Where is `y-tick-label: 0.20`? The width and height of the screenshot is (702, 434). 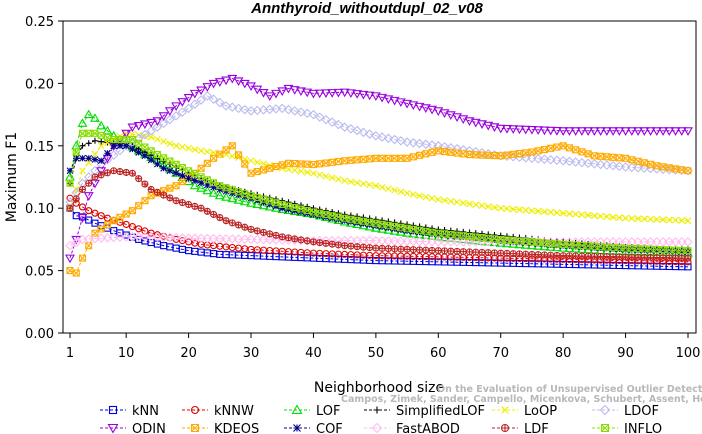 y-tick-label: 0.20 is located at coordinates (39, 84).